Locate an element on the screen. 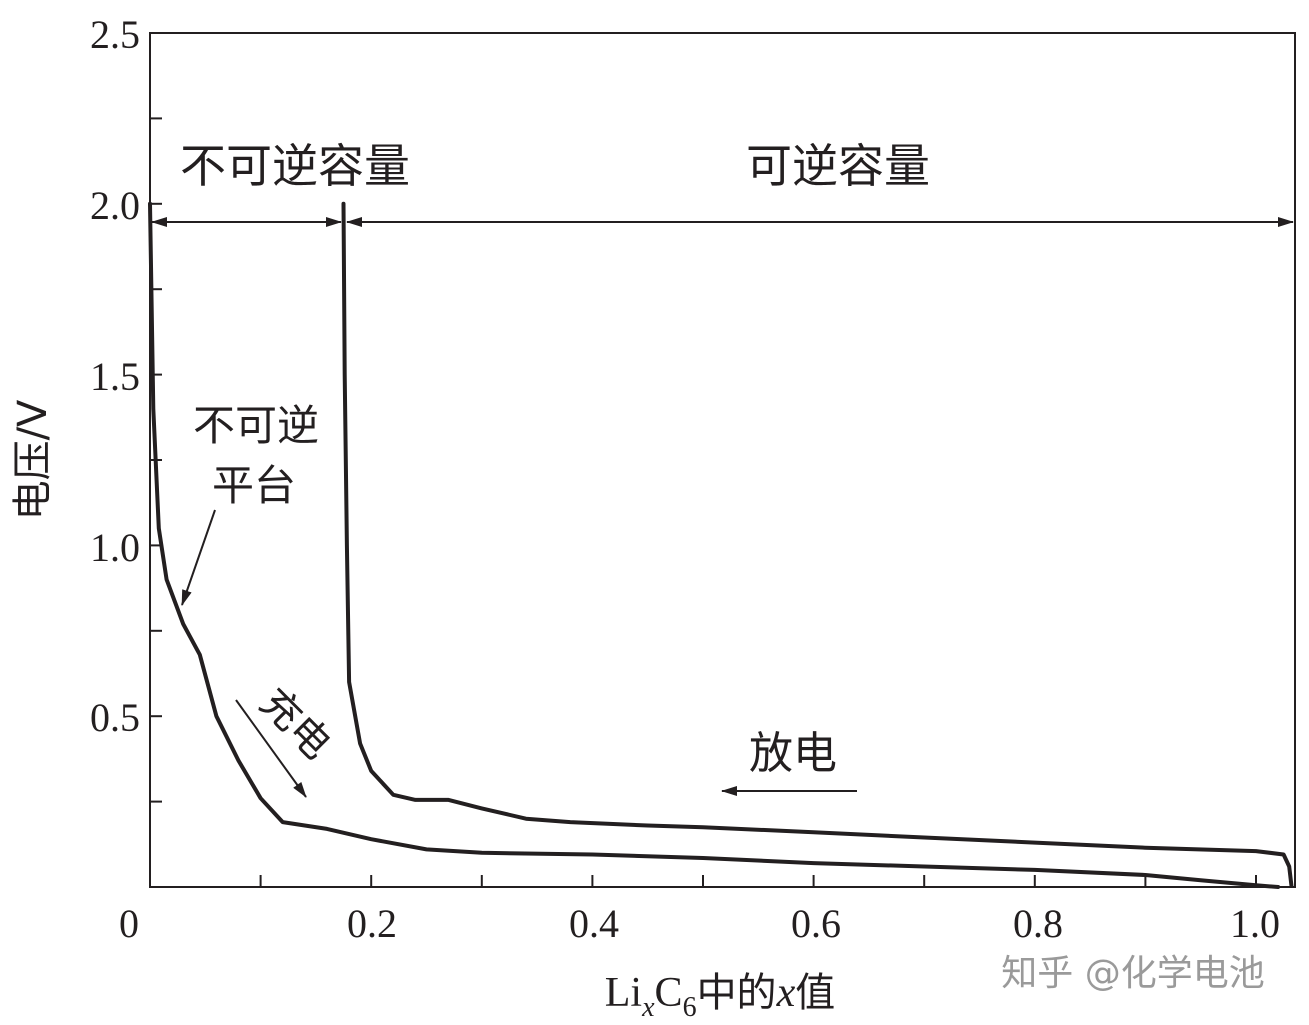 This screenshot has height=1025, width=1309. x-tick-label: 1.0 is located at coordinates (1255, 923).